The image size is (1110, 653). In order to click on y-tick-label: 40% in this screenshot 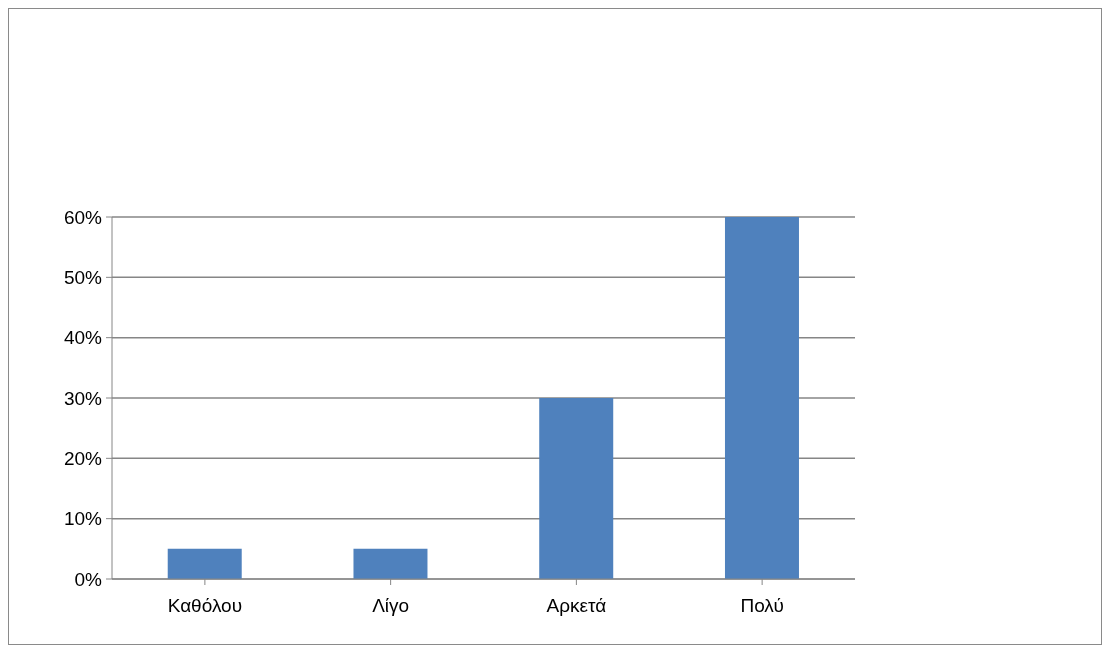, I will do `click(83, 338)`.